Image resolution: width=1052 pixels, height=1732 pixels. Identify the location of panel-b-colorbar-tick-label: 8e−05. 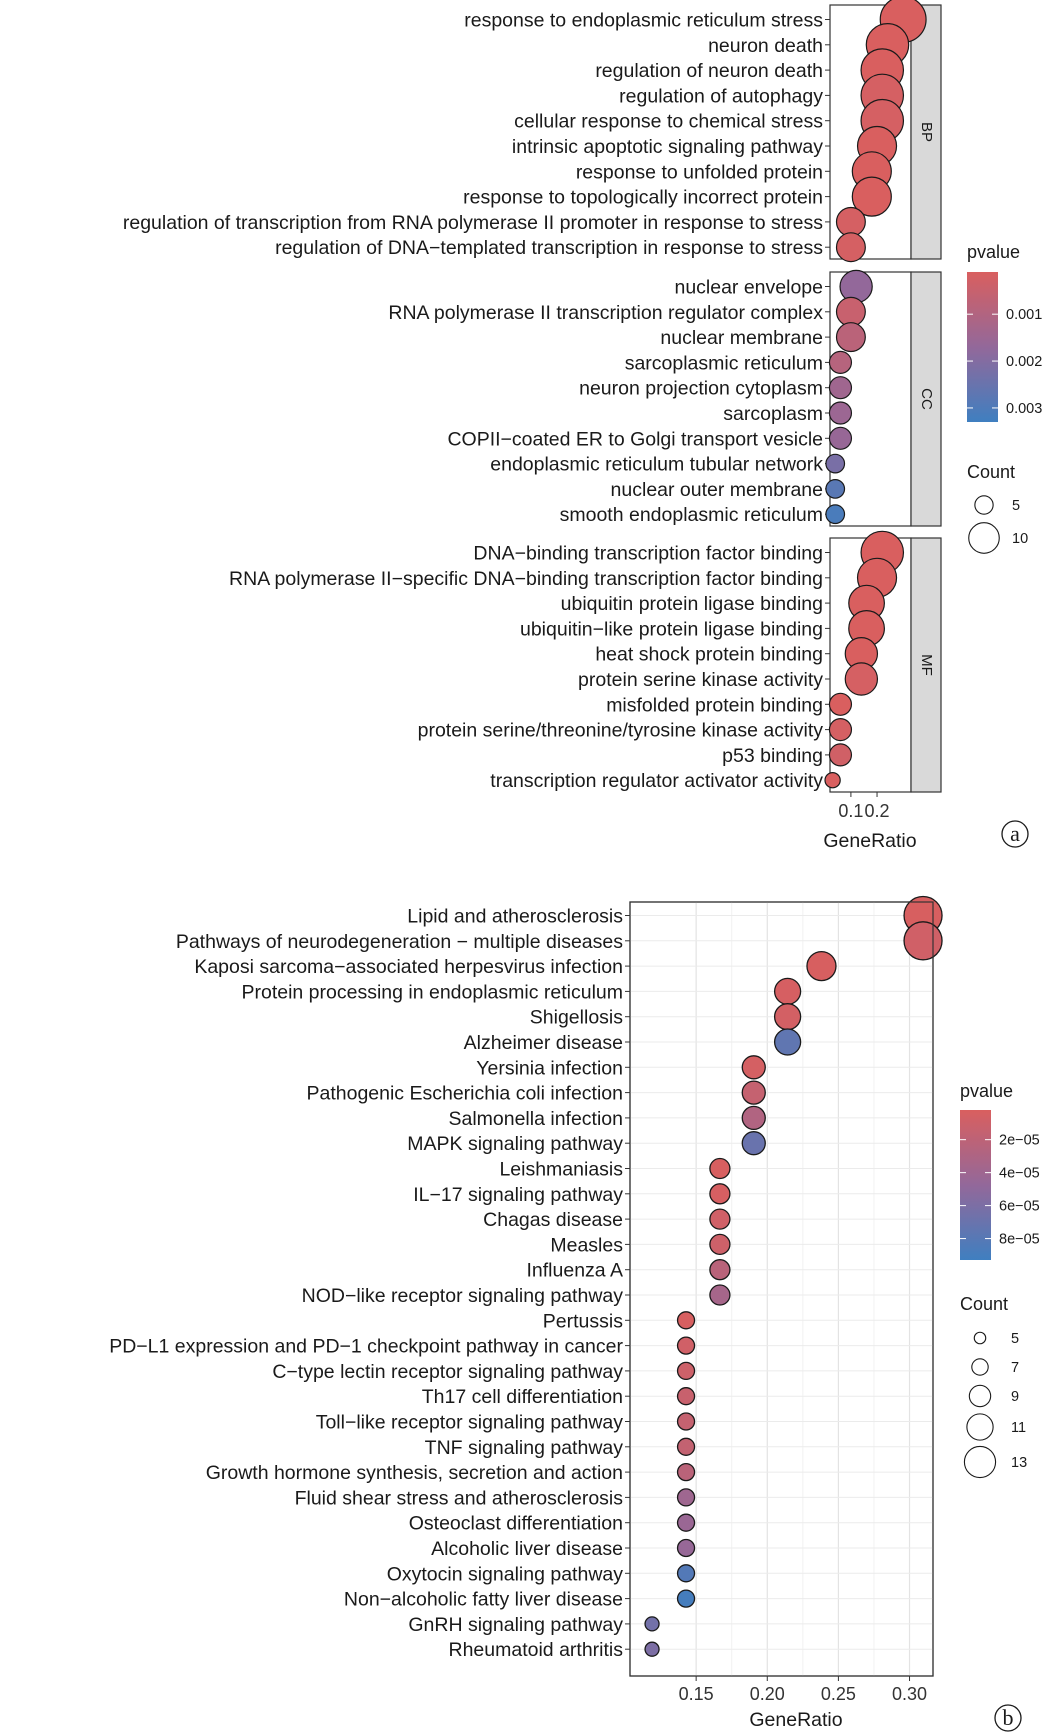
(1019, 1240).